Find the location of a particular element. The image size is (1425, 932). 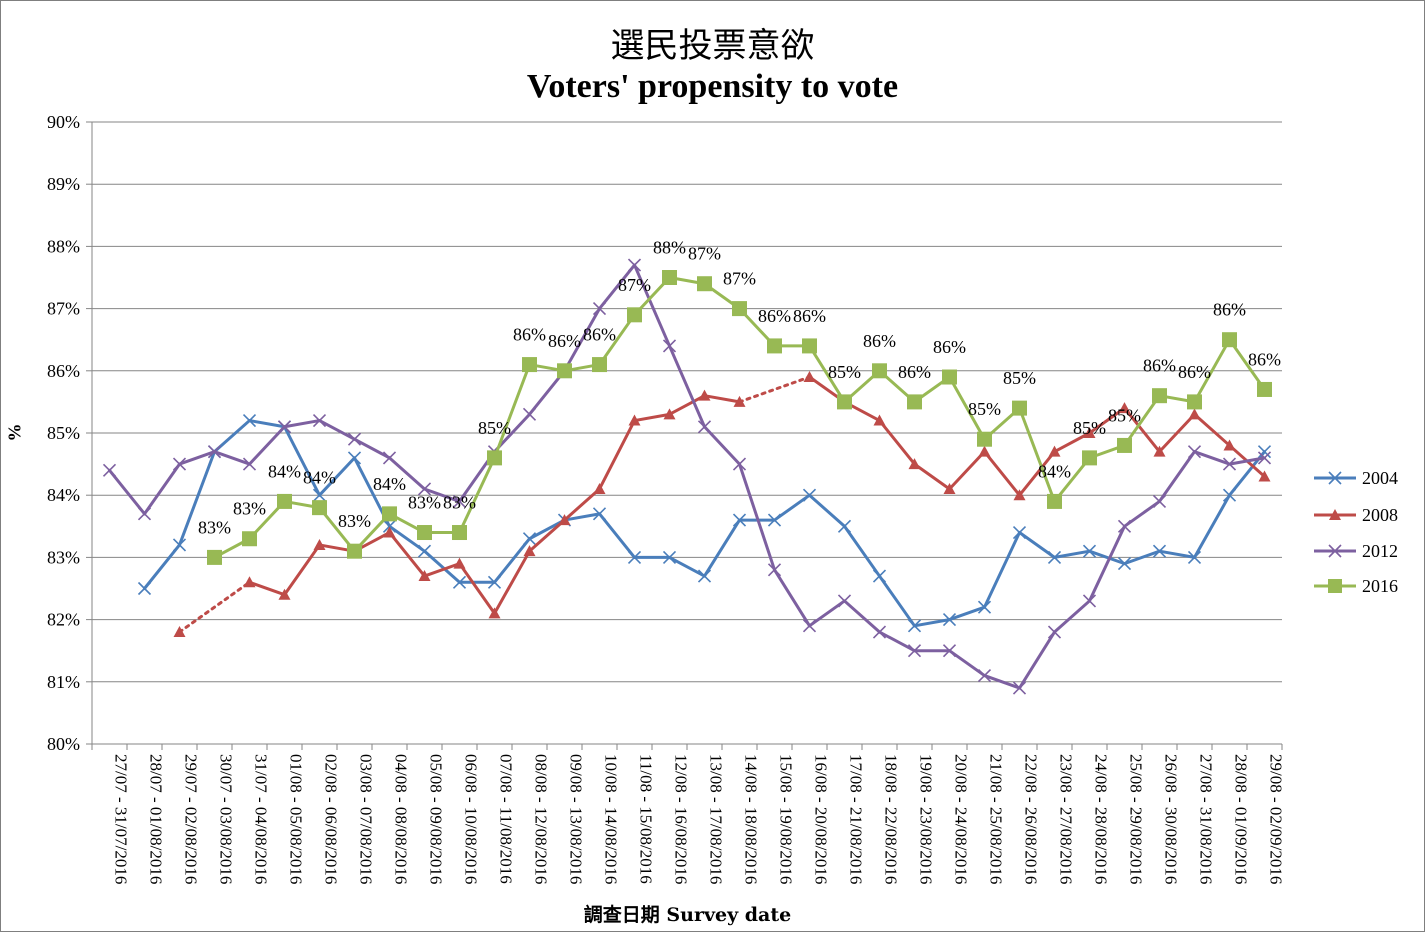

y-tick-label: 81% is located at coordinates (63, 682).